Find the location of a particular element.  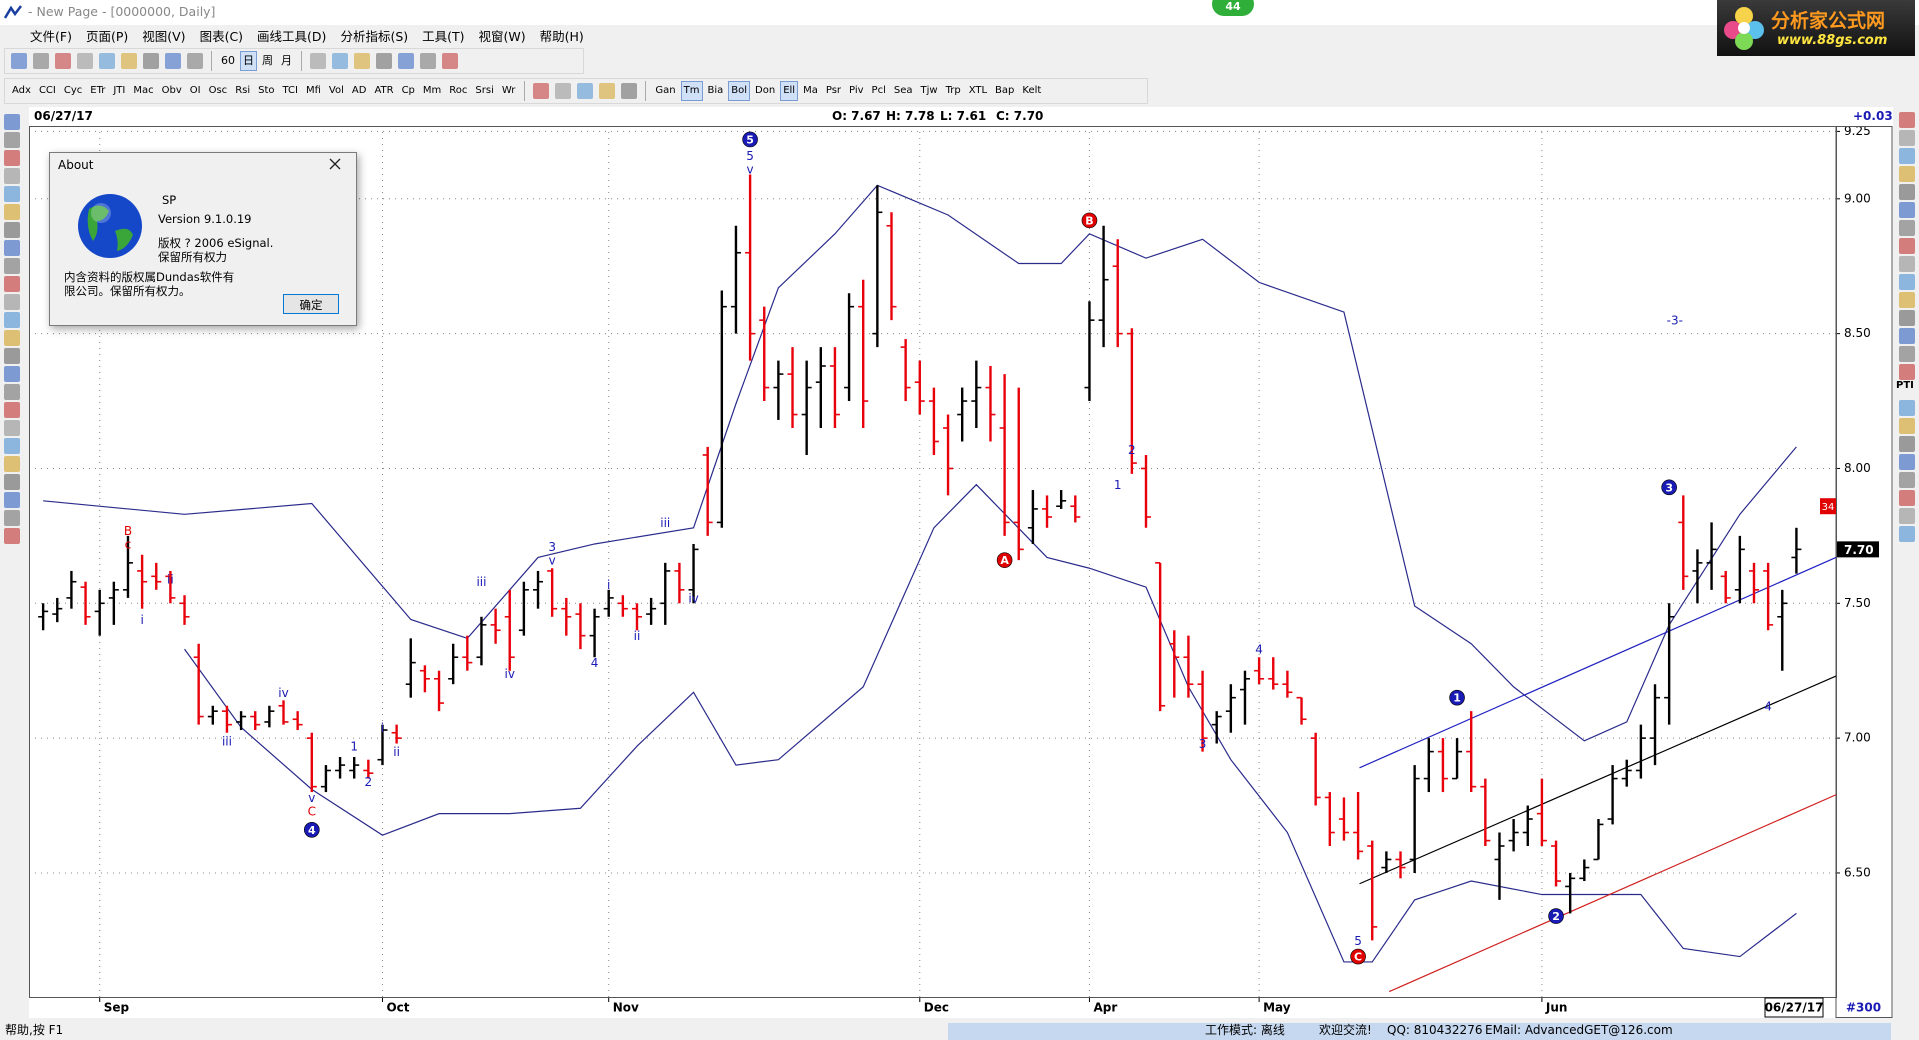

tool-button: Bol is located at coordinates (739, 91).